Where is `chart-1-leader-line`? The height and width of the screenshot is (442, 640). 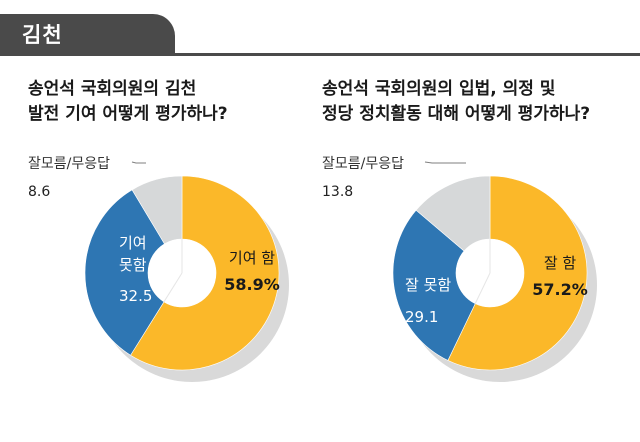
chart-1-leader-line is located at coordinates (138, 162).